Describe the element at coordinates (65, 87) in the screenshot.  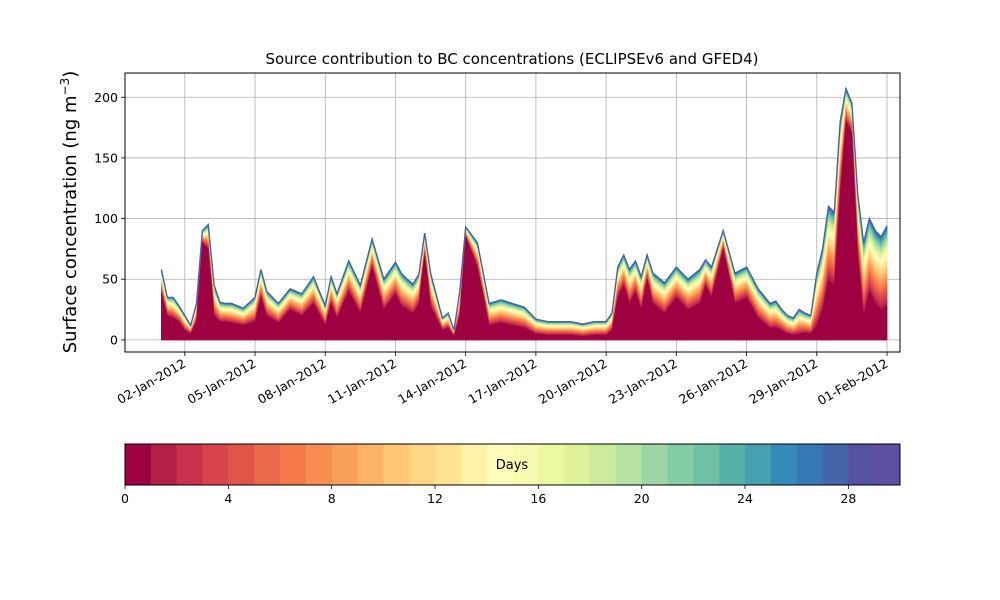
I see `y-axis-label-superscript: −3` at that location.